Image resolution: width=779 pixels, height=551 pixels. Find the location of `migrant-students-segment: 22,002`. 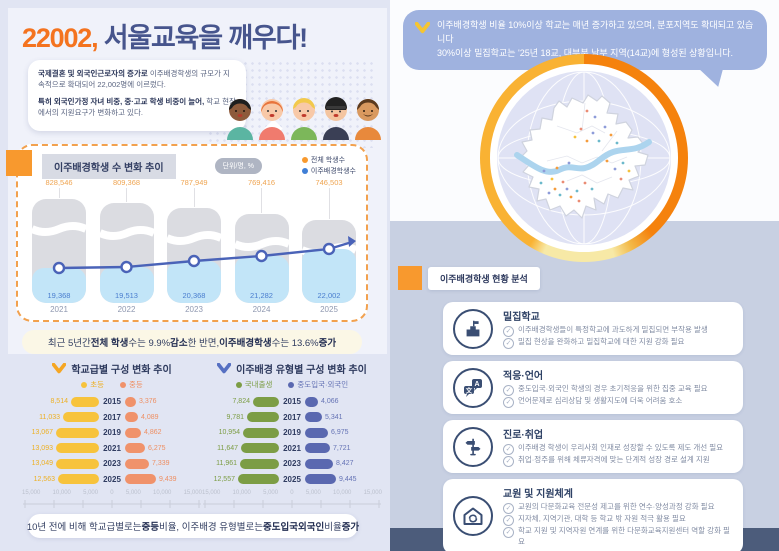

migrant-students-segment: 22,002 is located at coordinates (329, 276).